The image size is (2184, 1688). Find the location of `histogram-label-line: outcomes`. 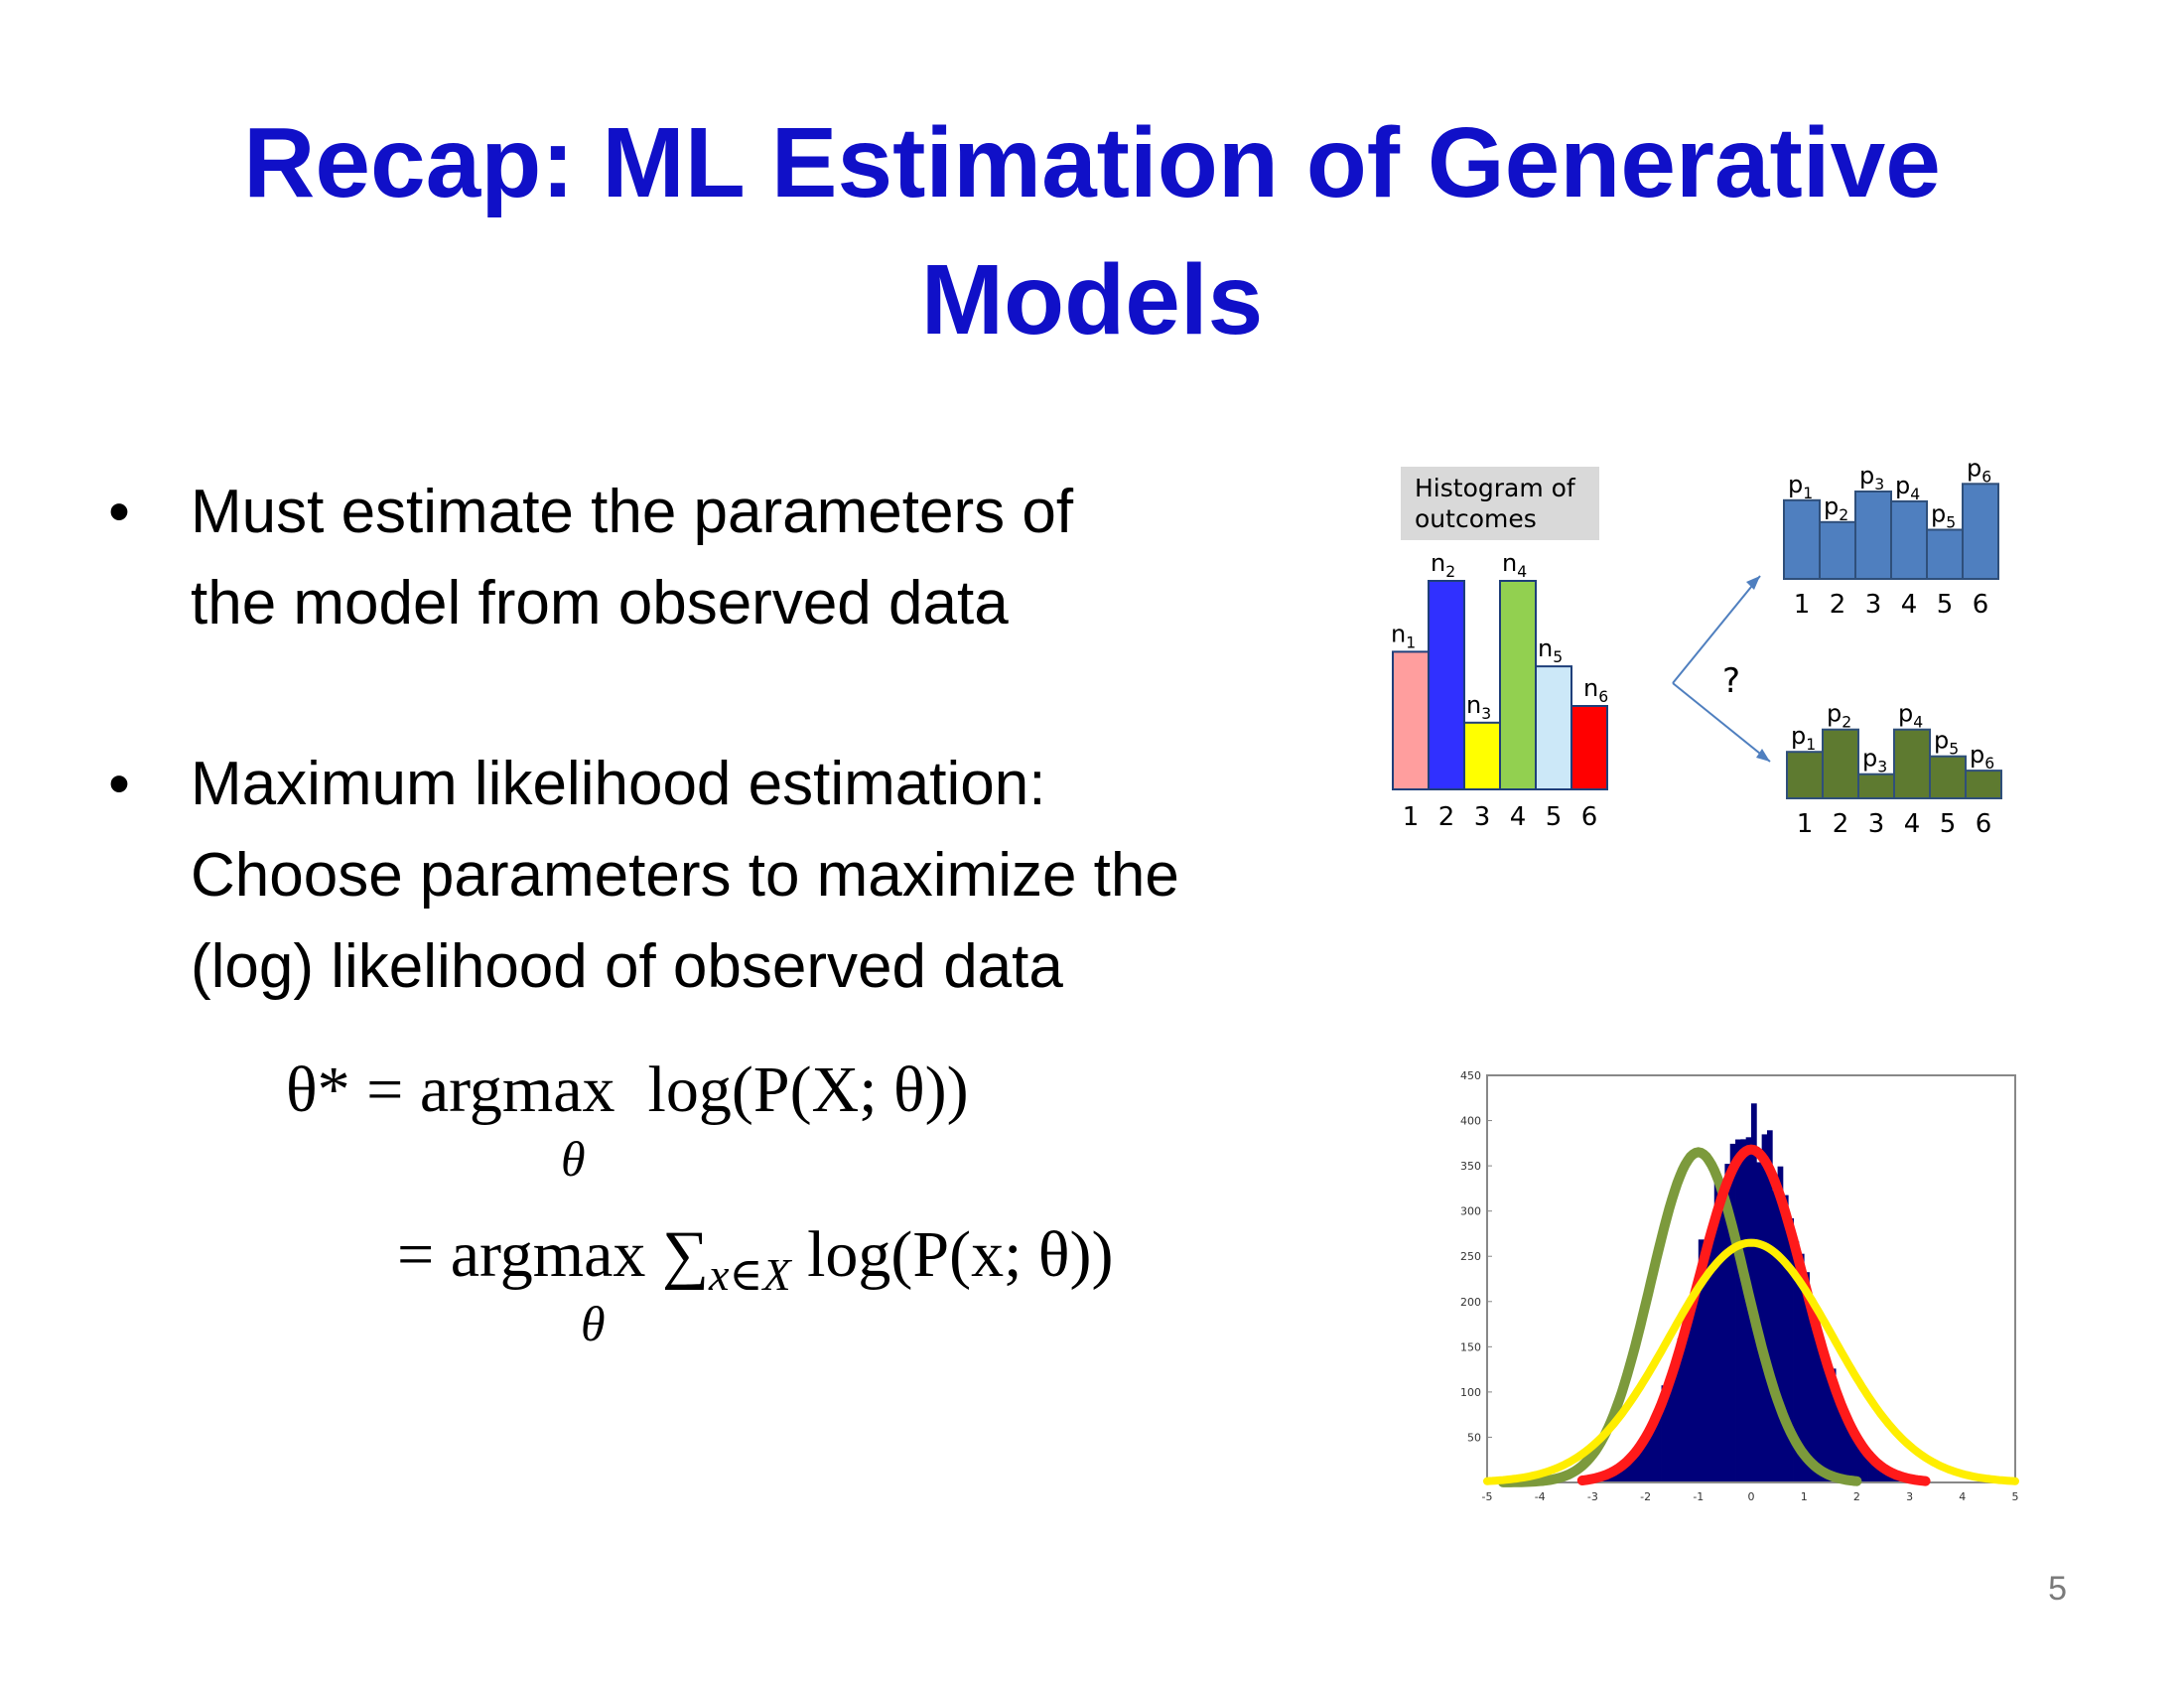

histogram-label-line: outcomes is located at coordinates (1476, 518).